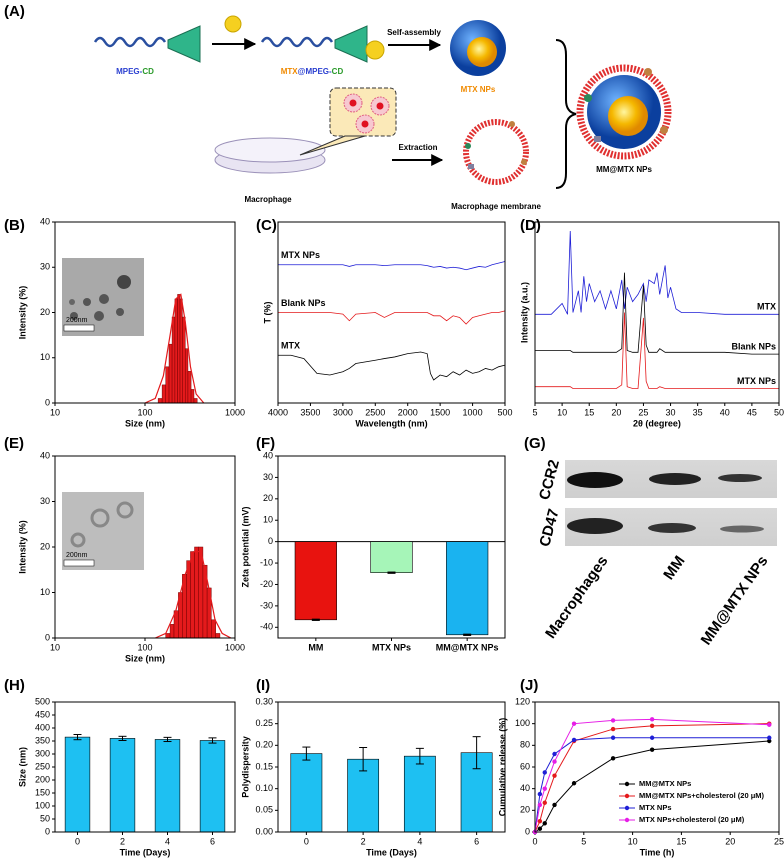 This screenshot has width=784, height=859. I want to click on panel-label: (D), so click(530, 225).